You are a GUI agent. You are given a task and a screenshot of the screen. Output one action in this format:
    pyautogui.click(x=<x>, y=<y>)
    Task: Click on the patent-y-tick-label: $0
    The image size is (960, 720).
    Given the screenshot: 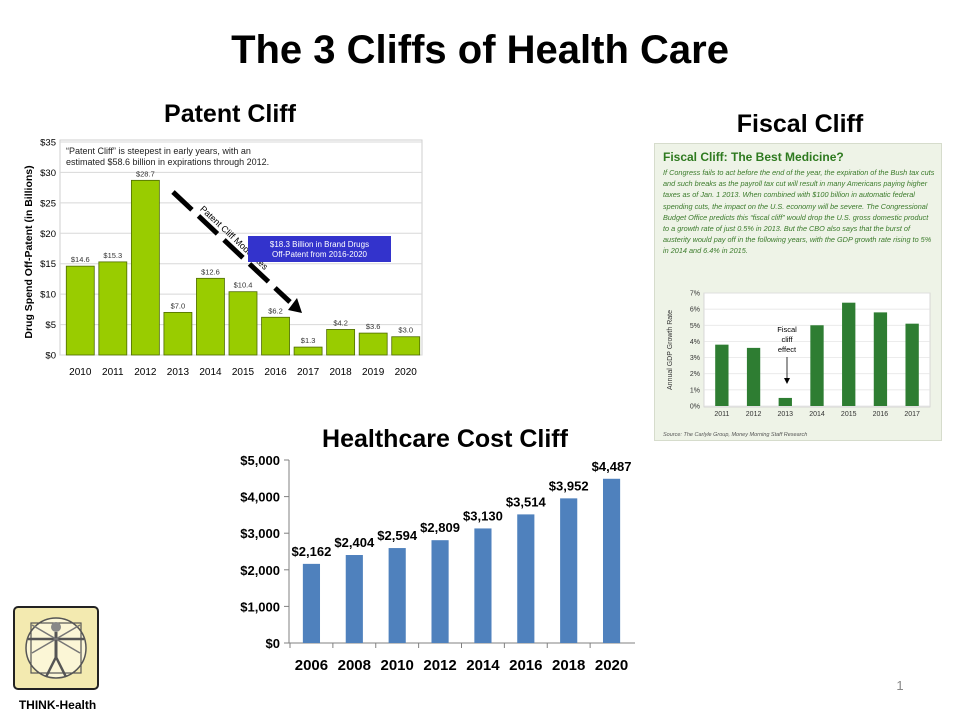 What is the action you would take?
    pyautogui.click(x=50, y=356)
    